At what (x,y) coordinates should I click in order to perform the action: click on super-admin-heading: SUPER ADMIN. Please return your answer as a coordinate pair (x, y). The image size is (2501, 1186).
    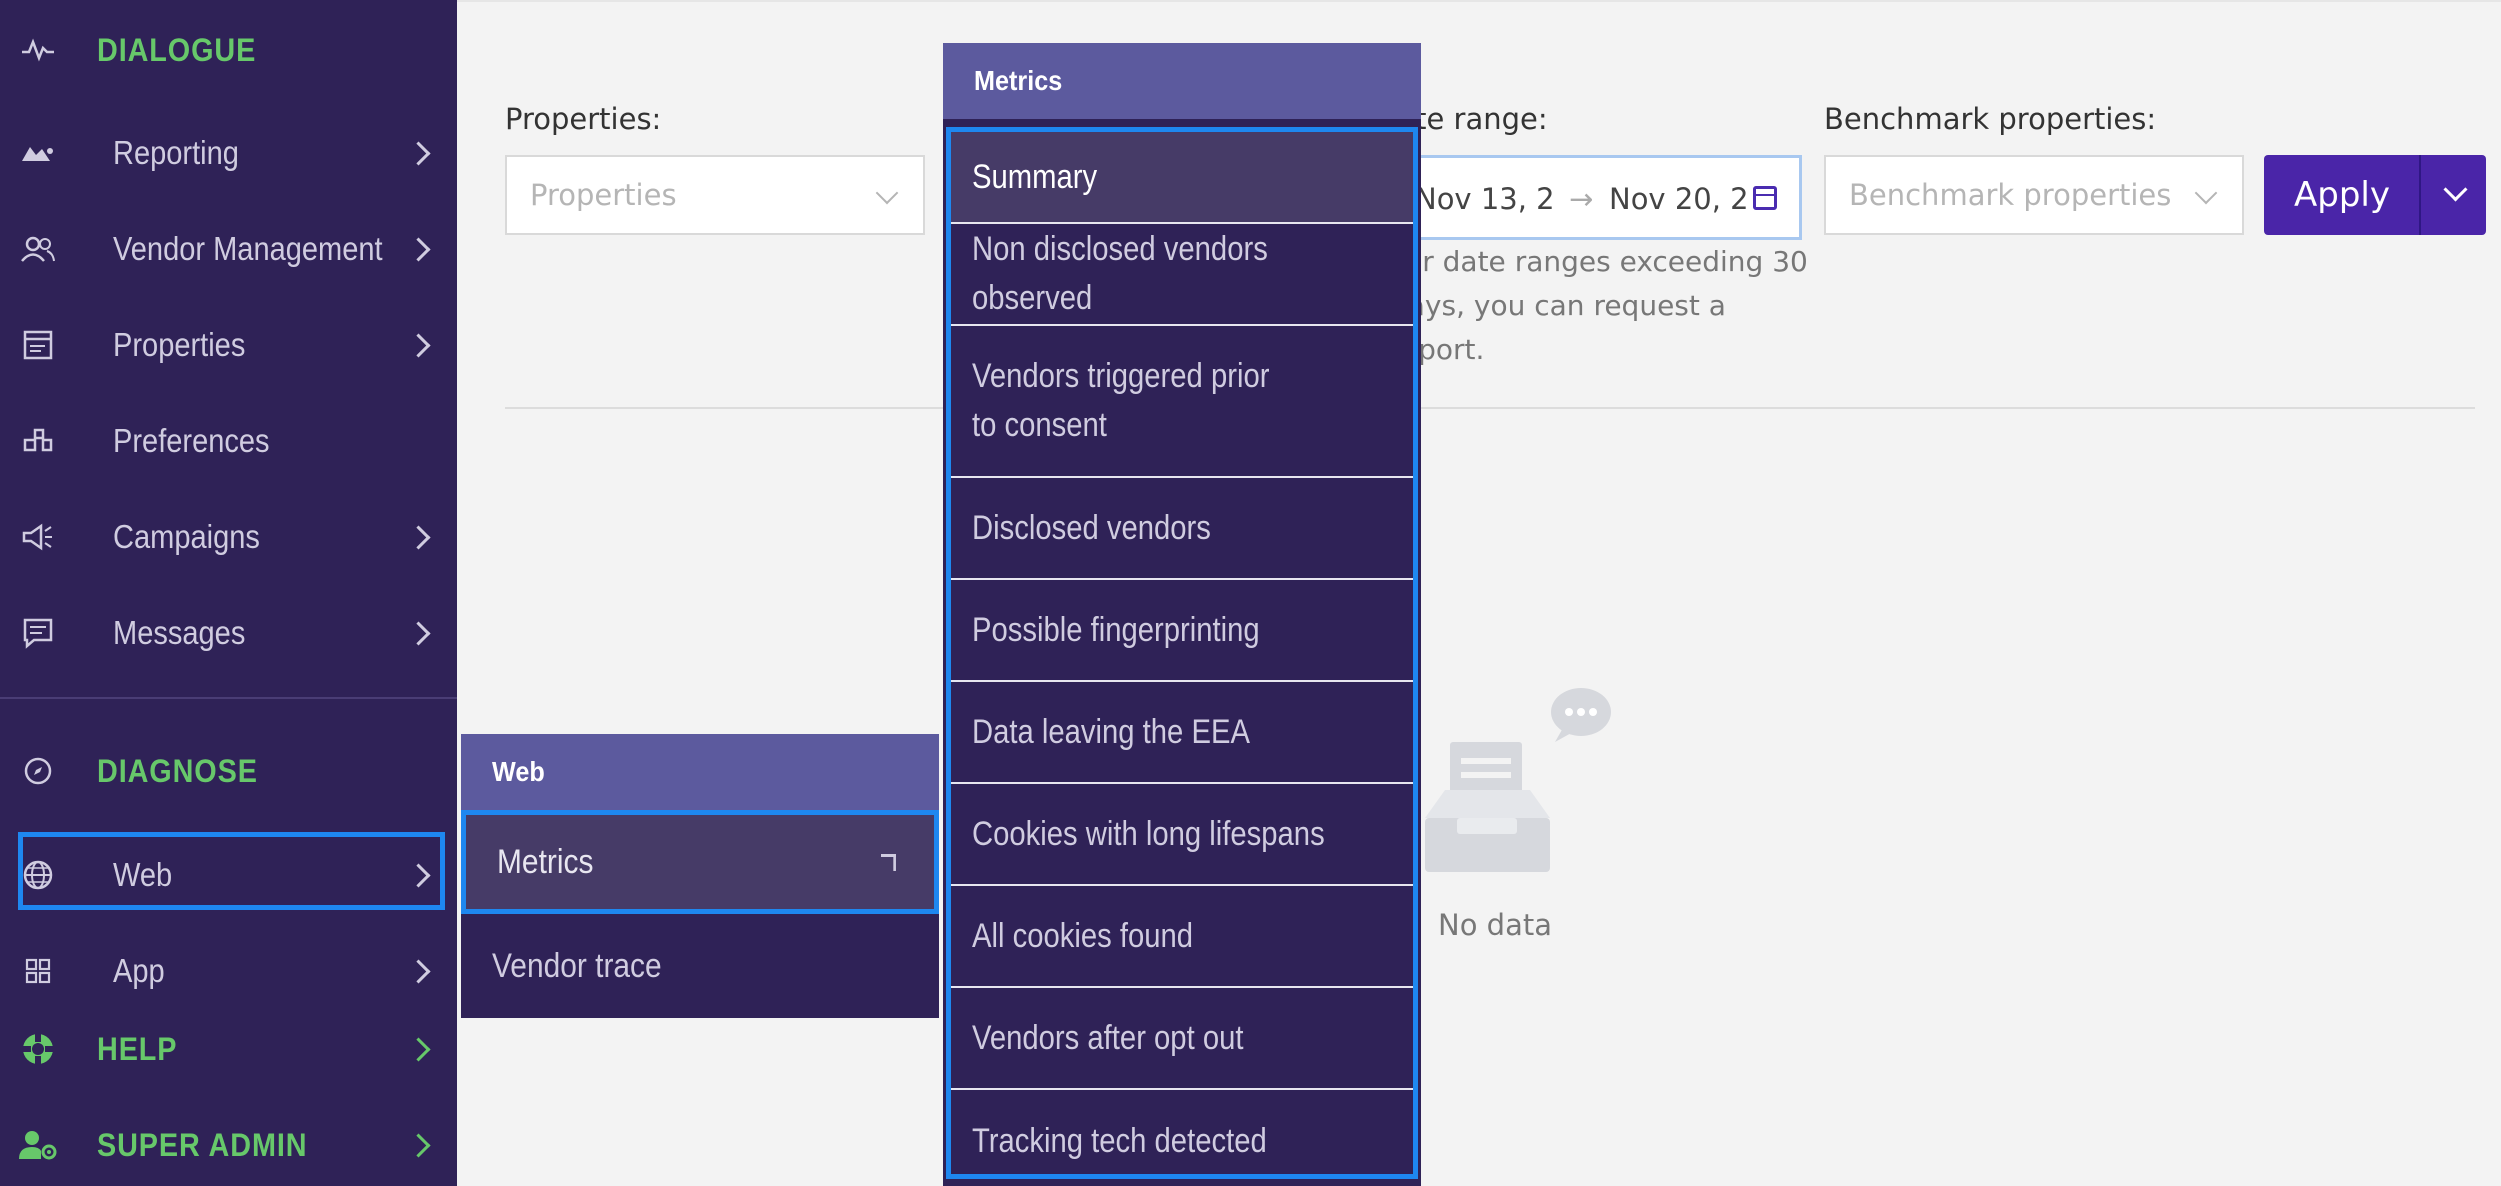
    Looking at the image, I should click on (202, 1144).